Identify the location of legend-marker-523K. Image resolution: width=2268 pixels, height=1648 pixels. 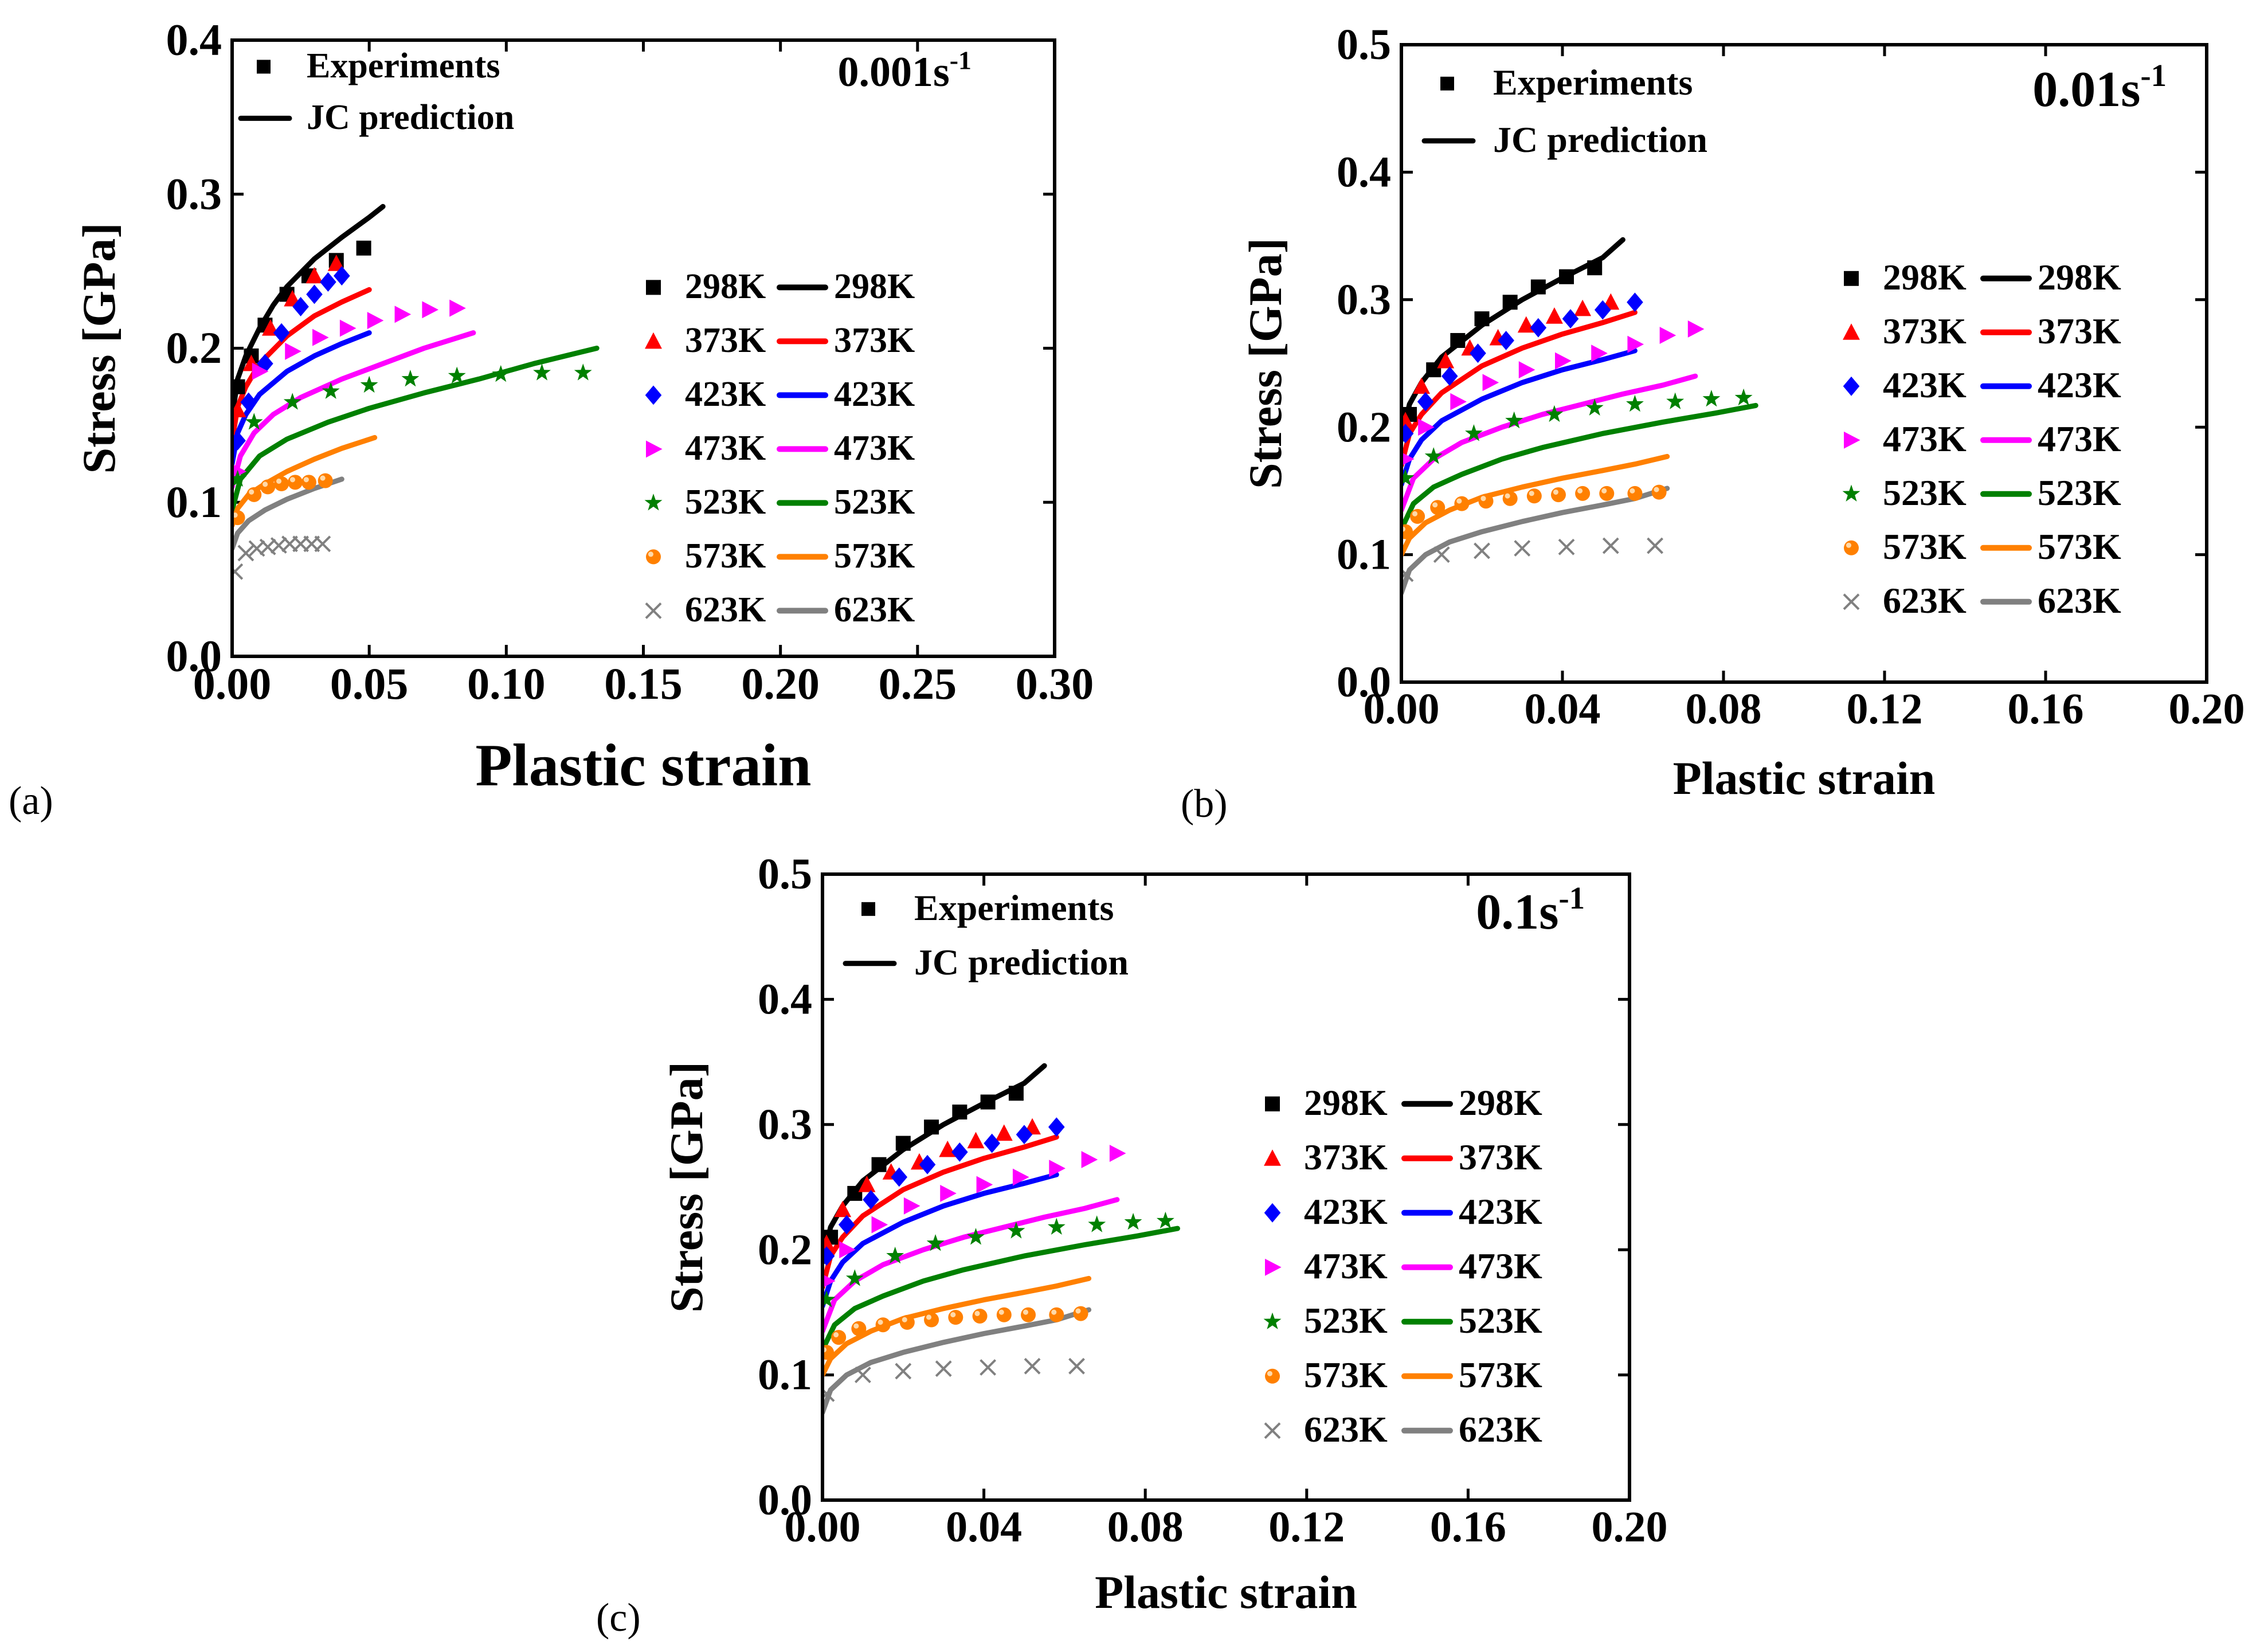
(1272, 1320).